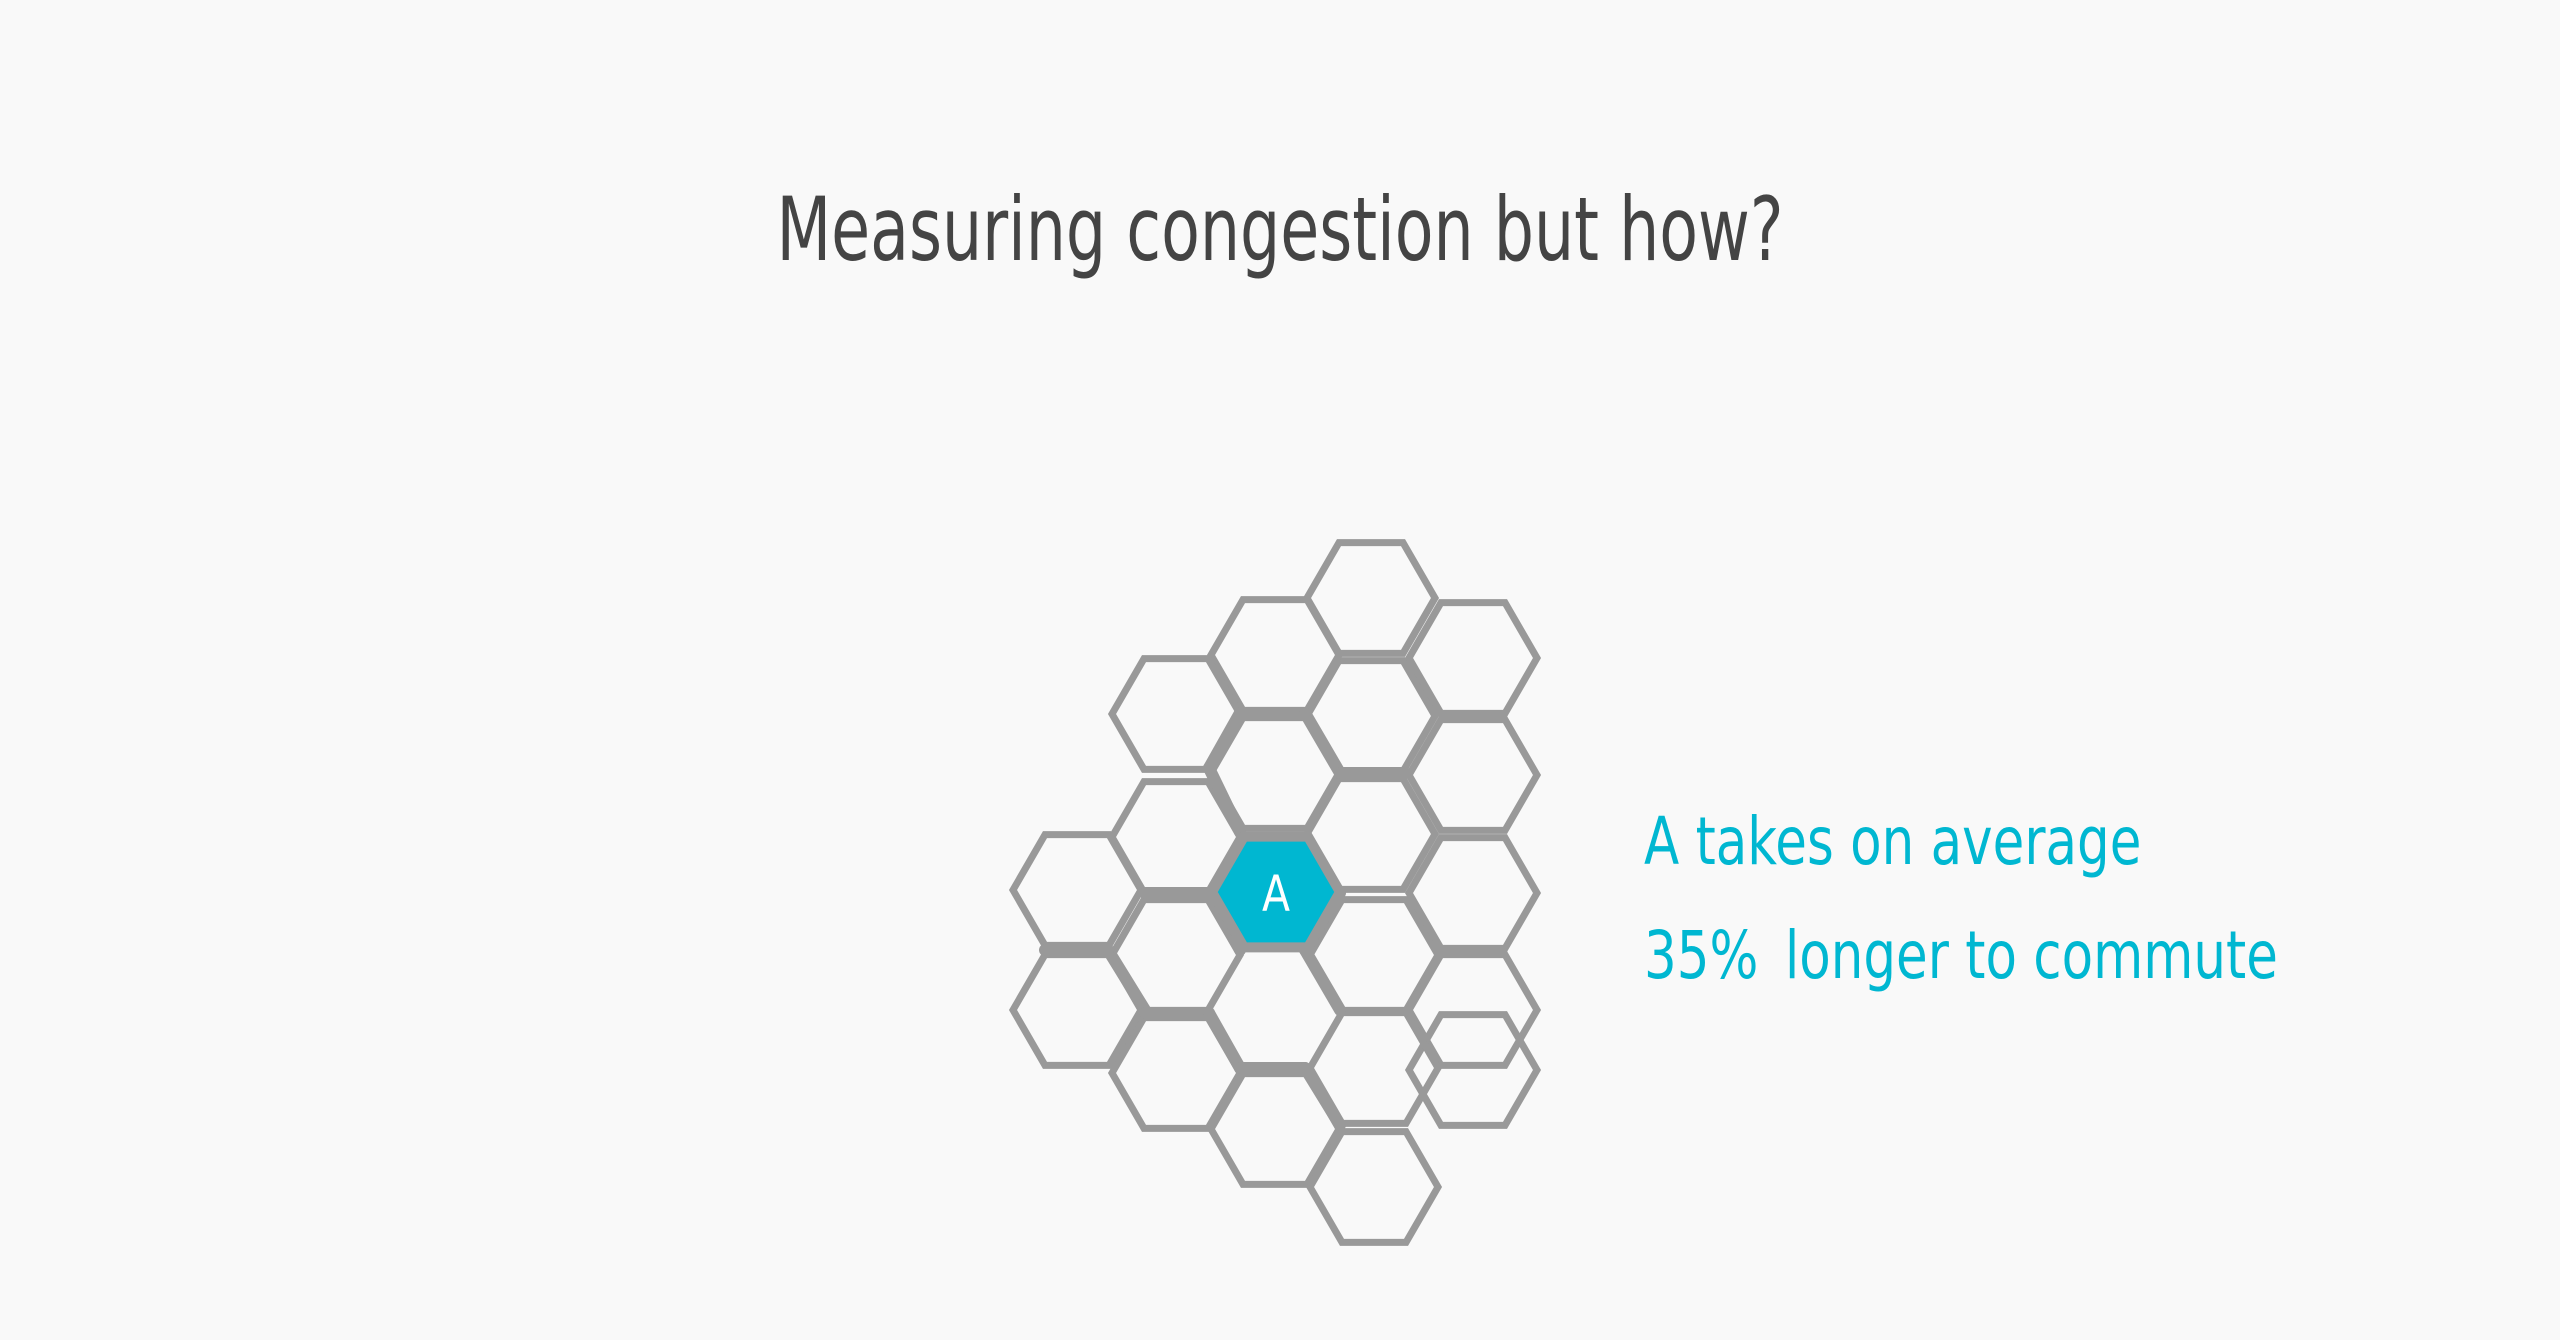 This screenshot has width=2560, height=1340. I want to click on caption-line-1: A takes on average, so click(1892, 842).